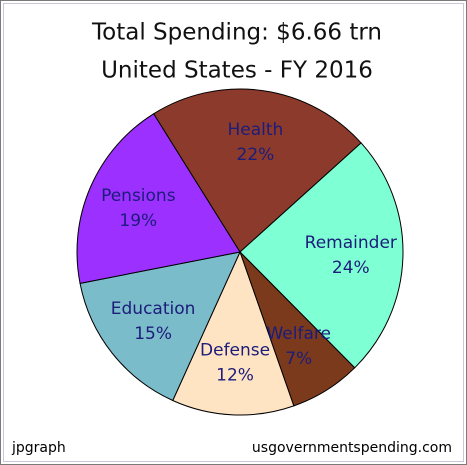 The height and width of the screenshot is (465, 467). What do you see at coordinates (256, 130) in the screenshot?
I see `slice-label: Health` at bounding box center [256, 130].